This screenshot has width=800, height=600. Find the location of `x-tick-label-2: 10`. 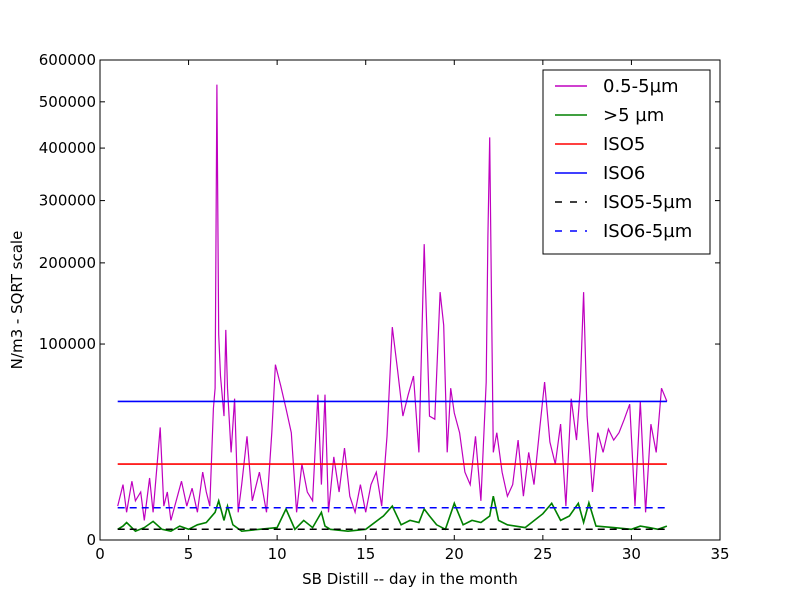

x-tick-label-2: 10 is located at coordinates (277, 554).